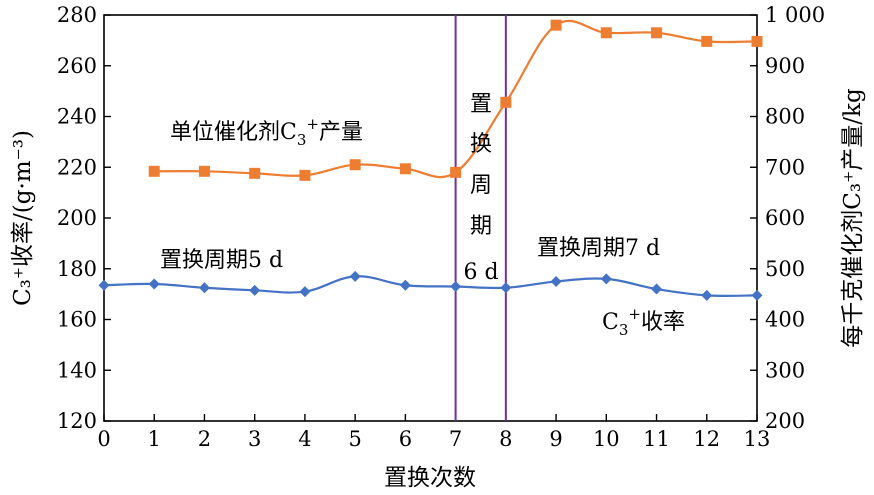 The width and height of the screenshot is (874, 495). What do you see at coordinates (853, 218) in the screenshot?
I see `y-right-axis-title: 每千克催化剂C₃⁺产量/kg` at bounding box center [853, 218].